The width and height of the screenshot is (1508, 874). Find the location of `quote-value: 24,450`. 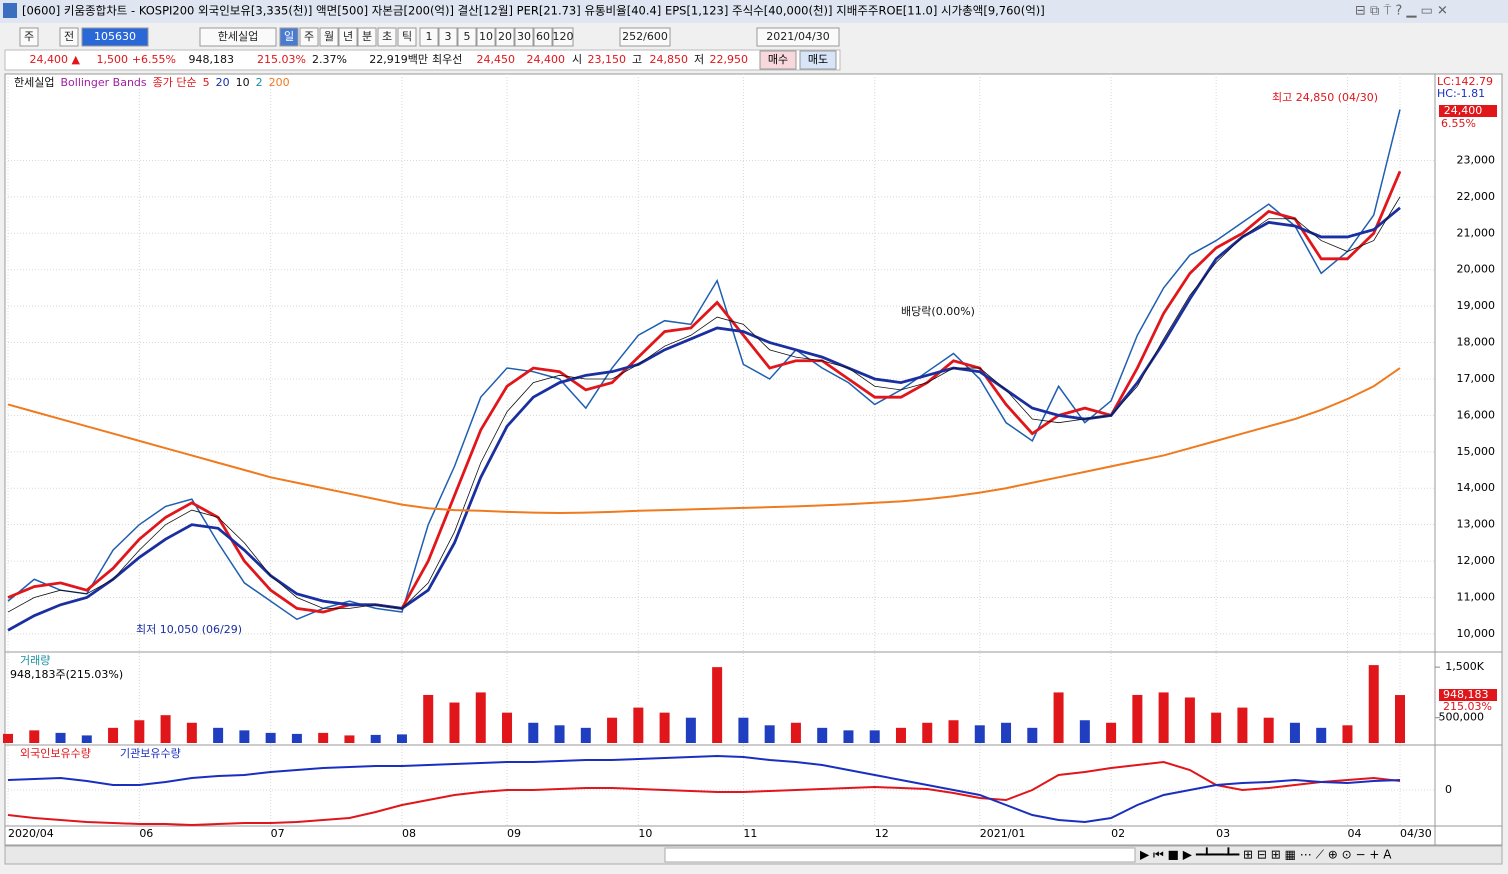

quote-value: 24,450 is located at coordinates (496, 59).